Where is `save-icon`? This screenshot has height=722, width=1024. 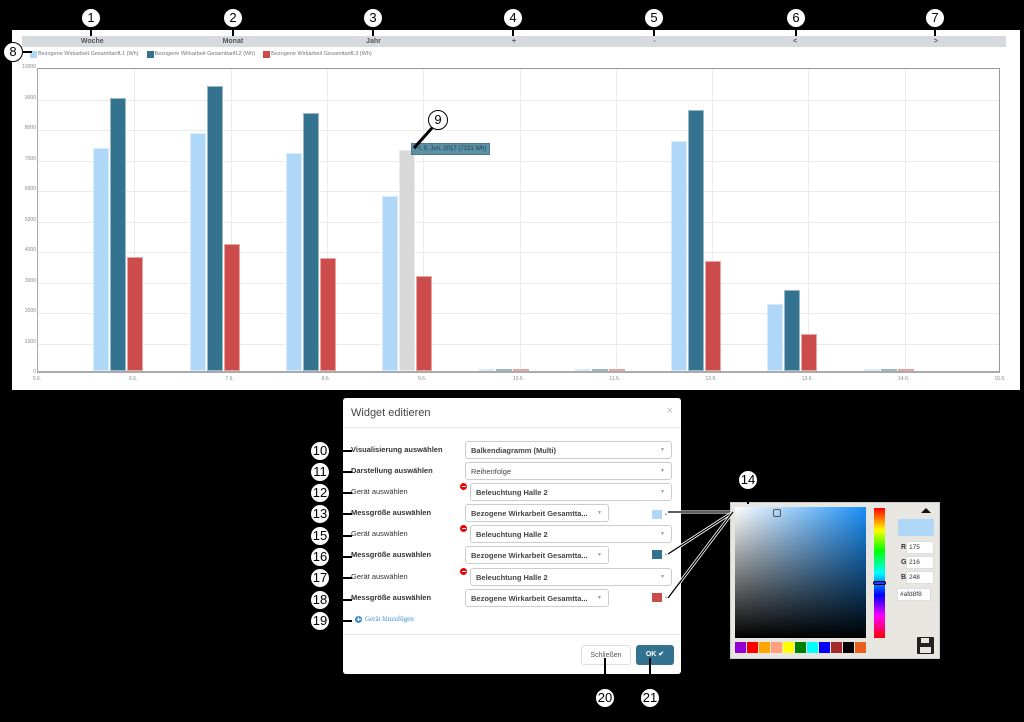
save-icon is located at coordinates (925, 645).